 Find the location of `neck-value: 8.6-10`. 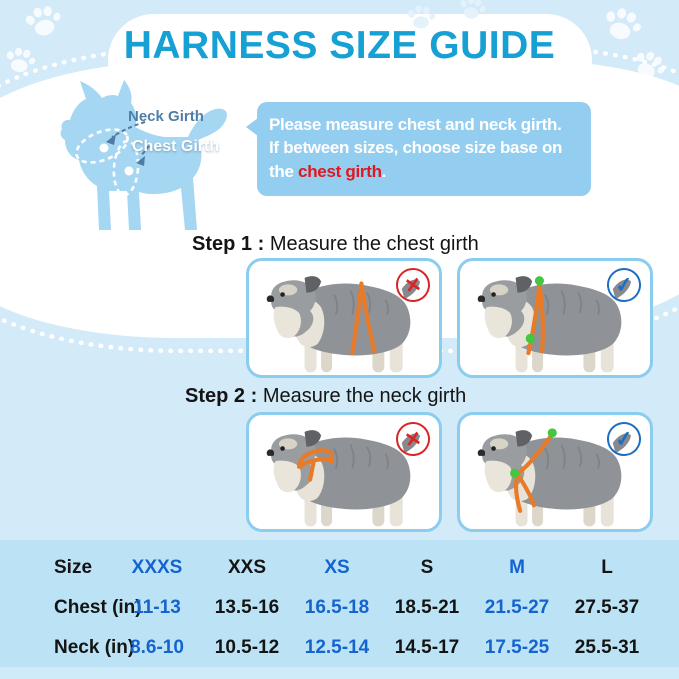

neck-value: 8.6-10 is located at coordinates (157, 647).